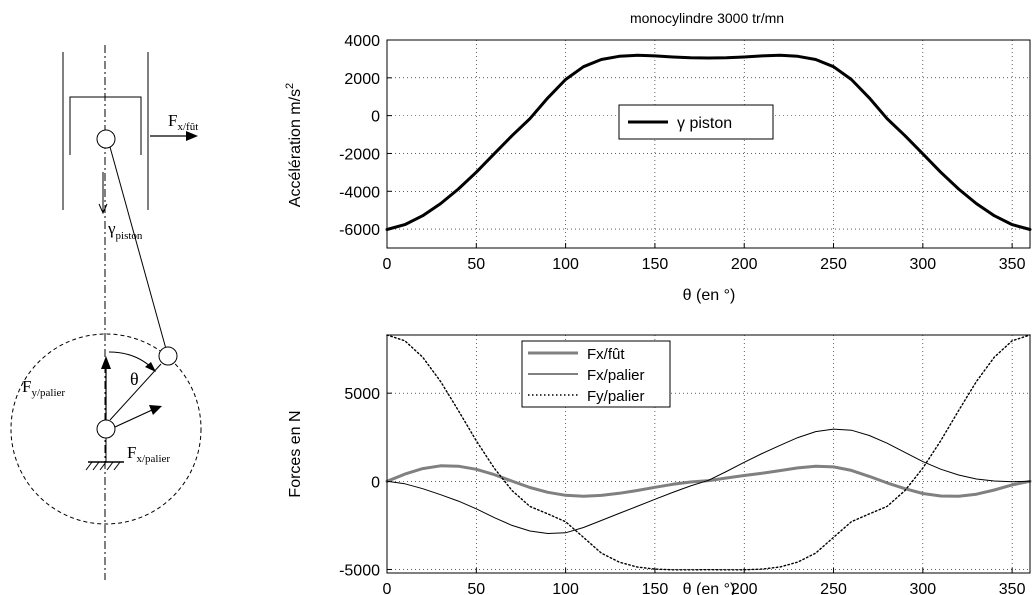  Describe the element at coordinates (155, 410) in the screenshot. I see `fx-palier-arrowhead` at that location.